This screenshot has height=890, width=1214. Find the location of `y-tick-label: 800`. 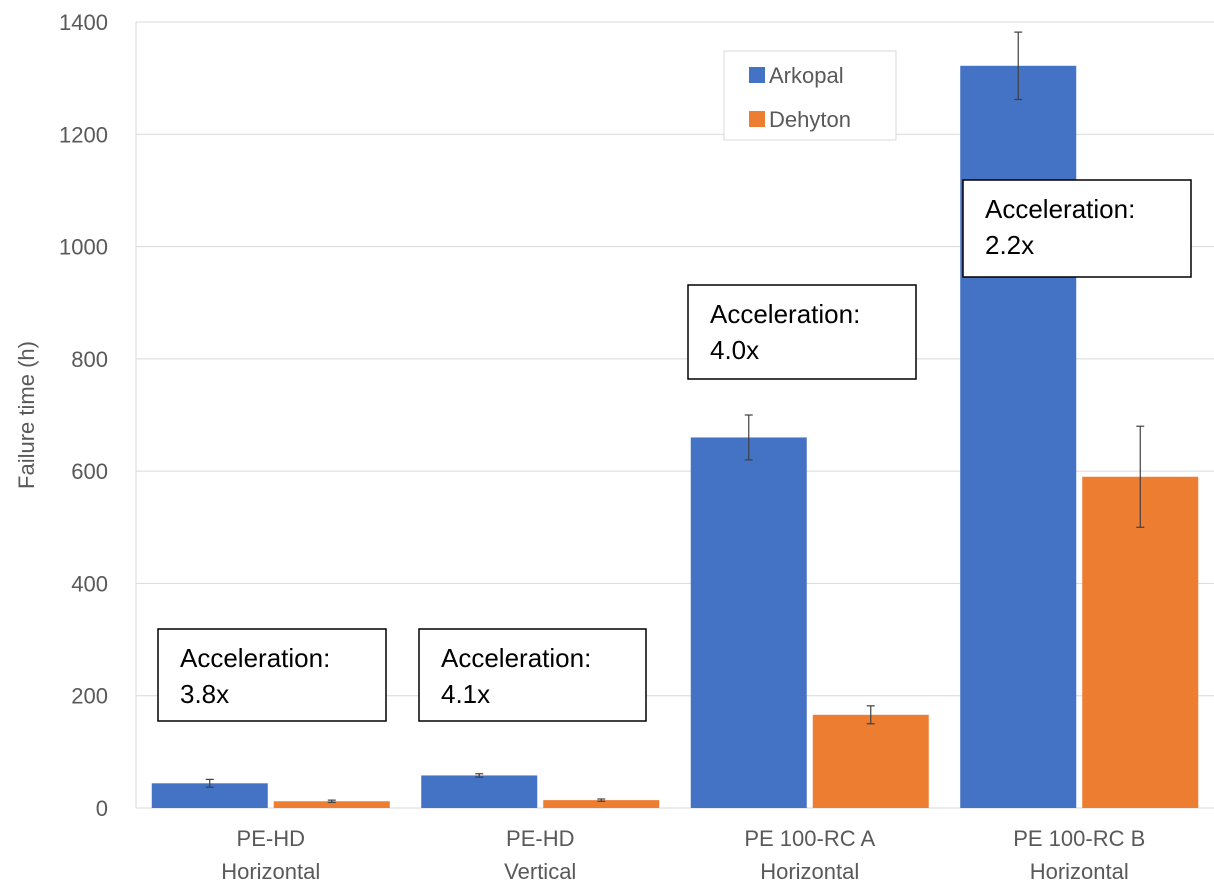

y-tick-label: 800 is located at coordinates (89, 359).